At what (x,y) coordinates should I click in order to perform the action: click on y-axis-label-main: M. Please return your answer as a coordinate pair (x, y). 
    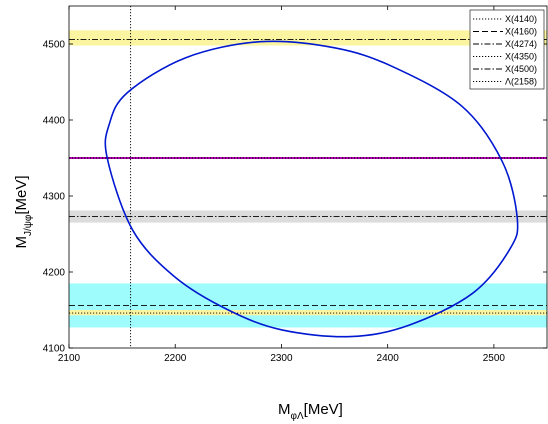
    Looking at the image, I should click on (21, 242).